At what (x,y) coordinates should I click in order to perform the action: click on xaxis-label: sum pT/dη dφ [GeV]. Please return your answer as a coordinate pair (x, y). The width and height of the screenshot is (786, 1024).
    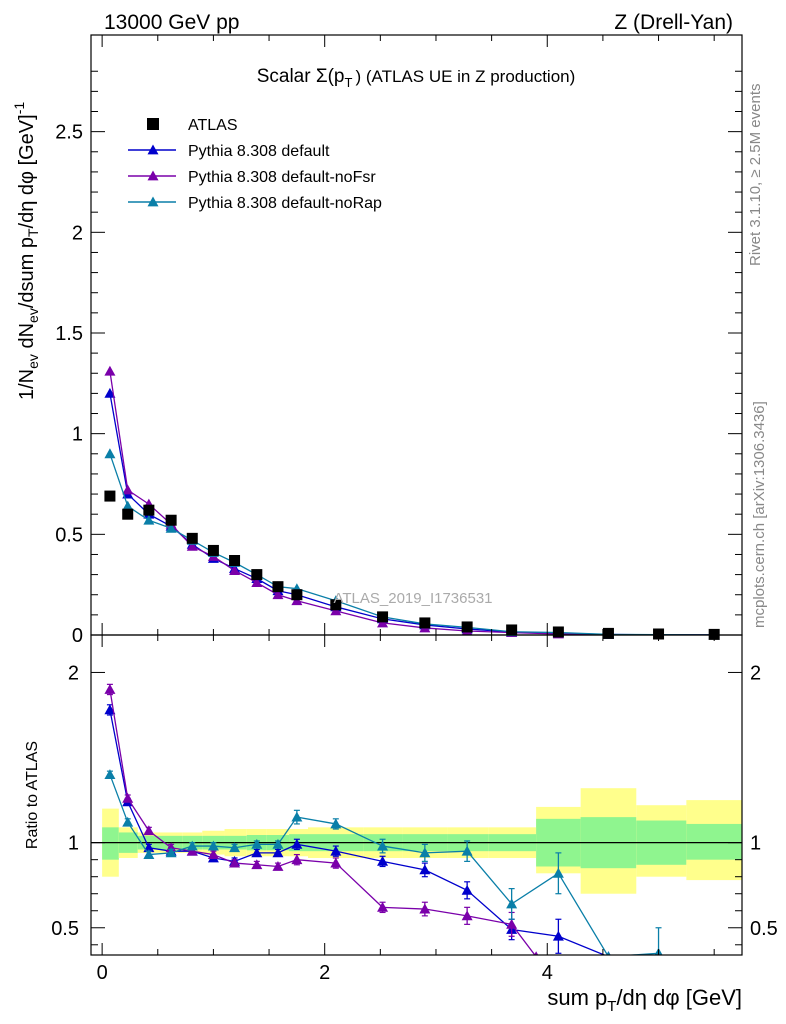
    Looking at the image, I should click on (644, 1000).